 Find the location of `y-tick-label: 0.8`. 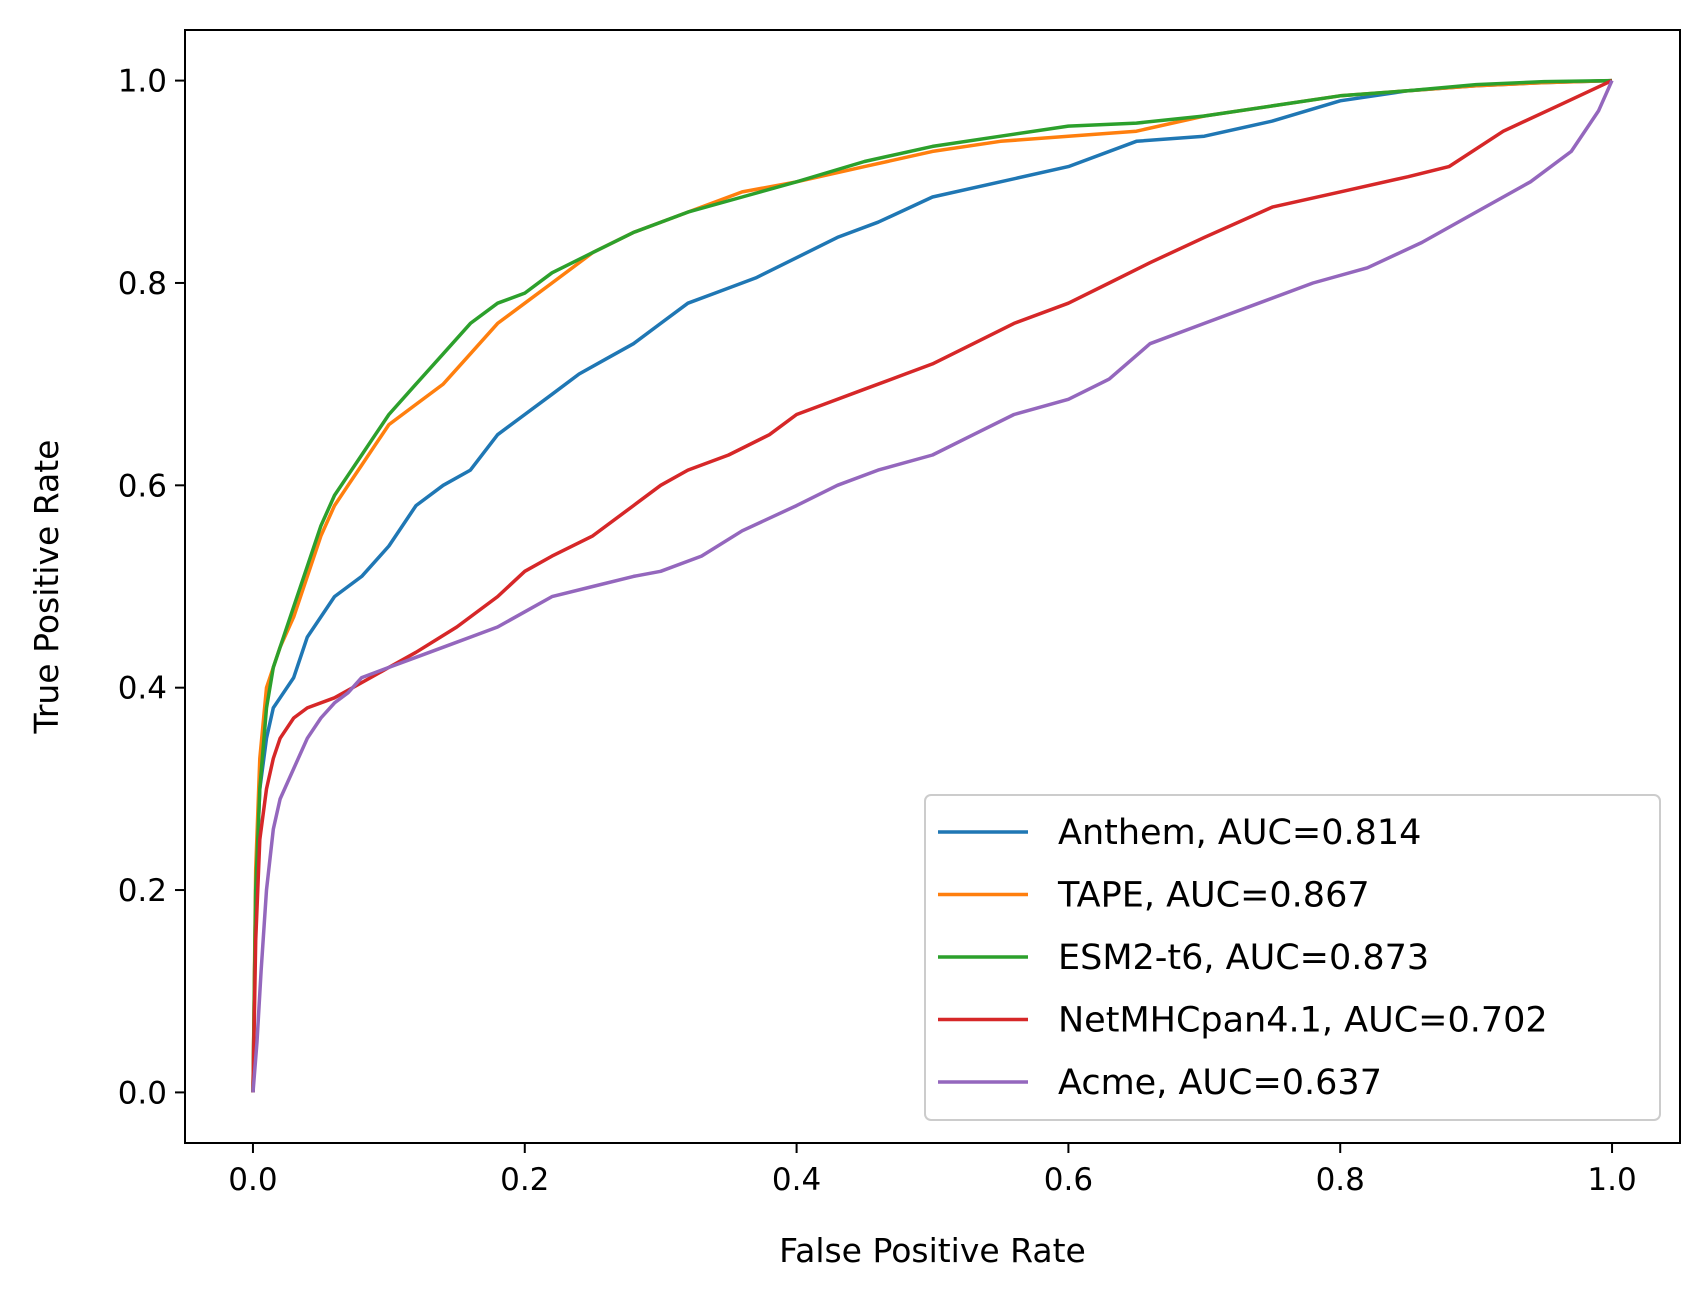

y-tick-label: 0.8 is located at coordinates (142, 284).